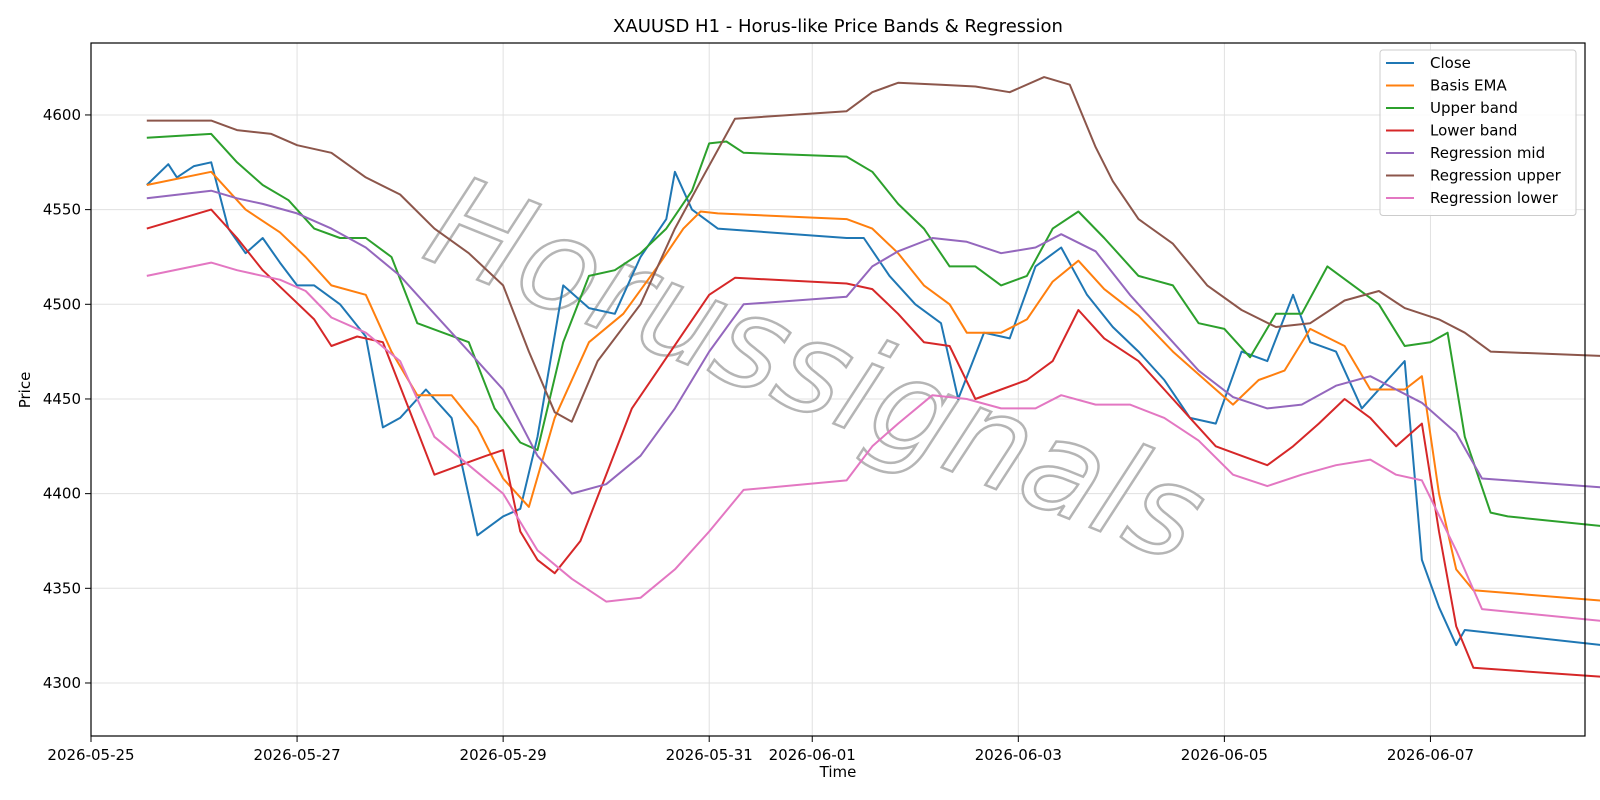 This screenshot has height=800, width=1600. Describe the element at coordinates (25, 390) in the screenshot. I see `y-axis-label: Price` at that location.